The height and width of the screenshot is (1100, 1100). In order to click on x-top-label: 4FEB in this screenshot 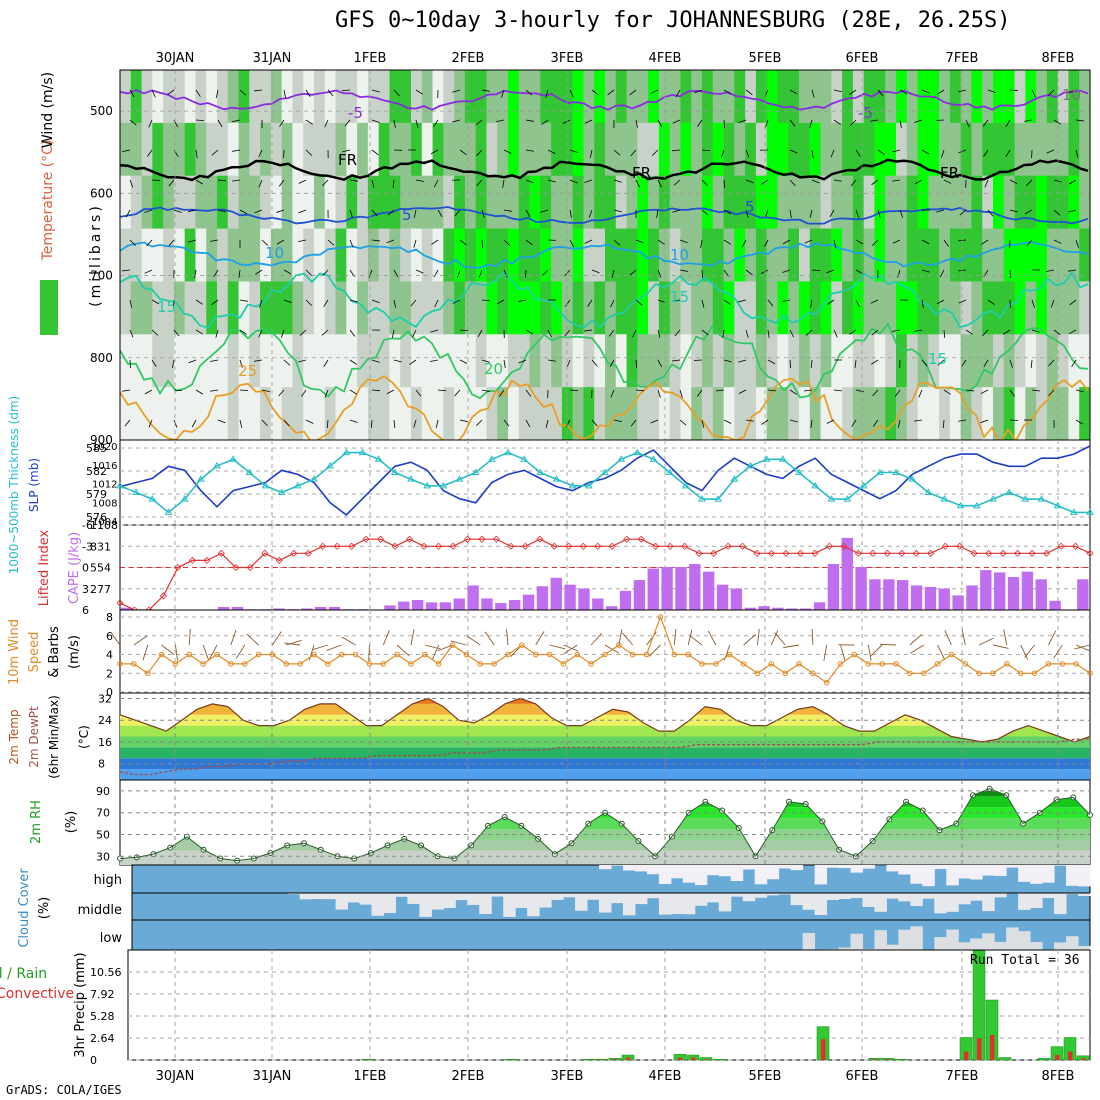, I will do `click(665, 58)`.